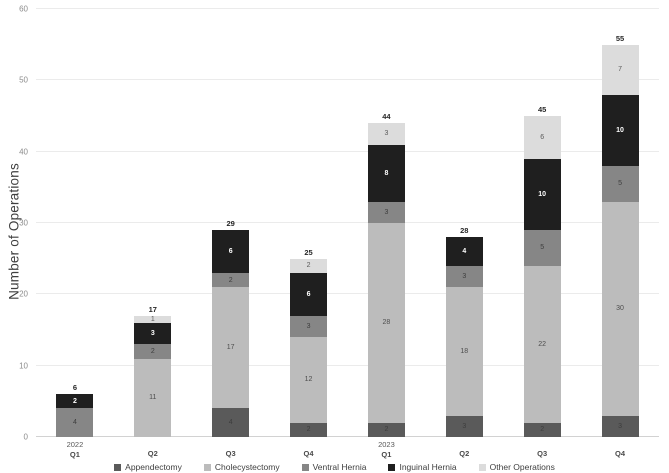 The height and width of the screenshot is (473, 669). What do you see at coordinates (75, 388) in the screenshot?
I see `bar-total-label: 6` at bounding box center [75, 388].